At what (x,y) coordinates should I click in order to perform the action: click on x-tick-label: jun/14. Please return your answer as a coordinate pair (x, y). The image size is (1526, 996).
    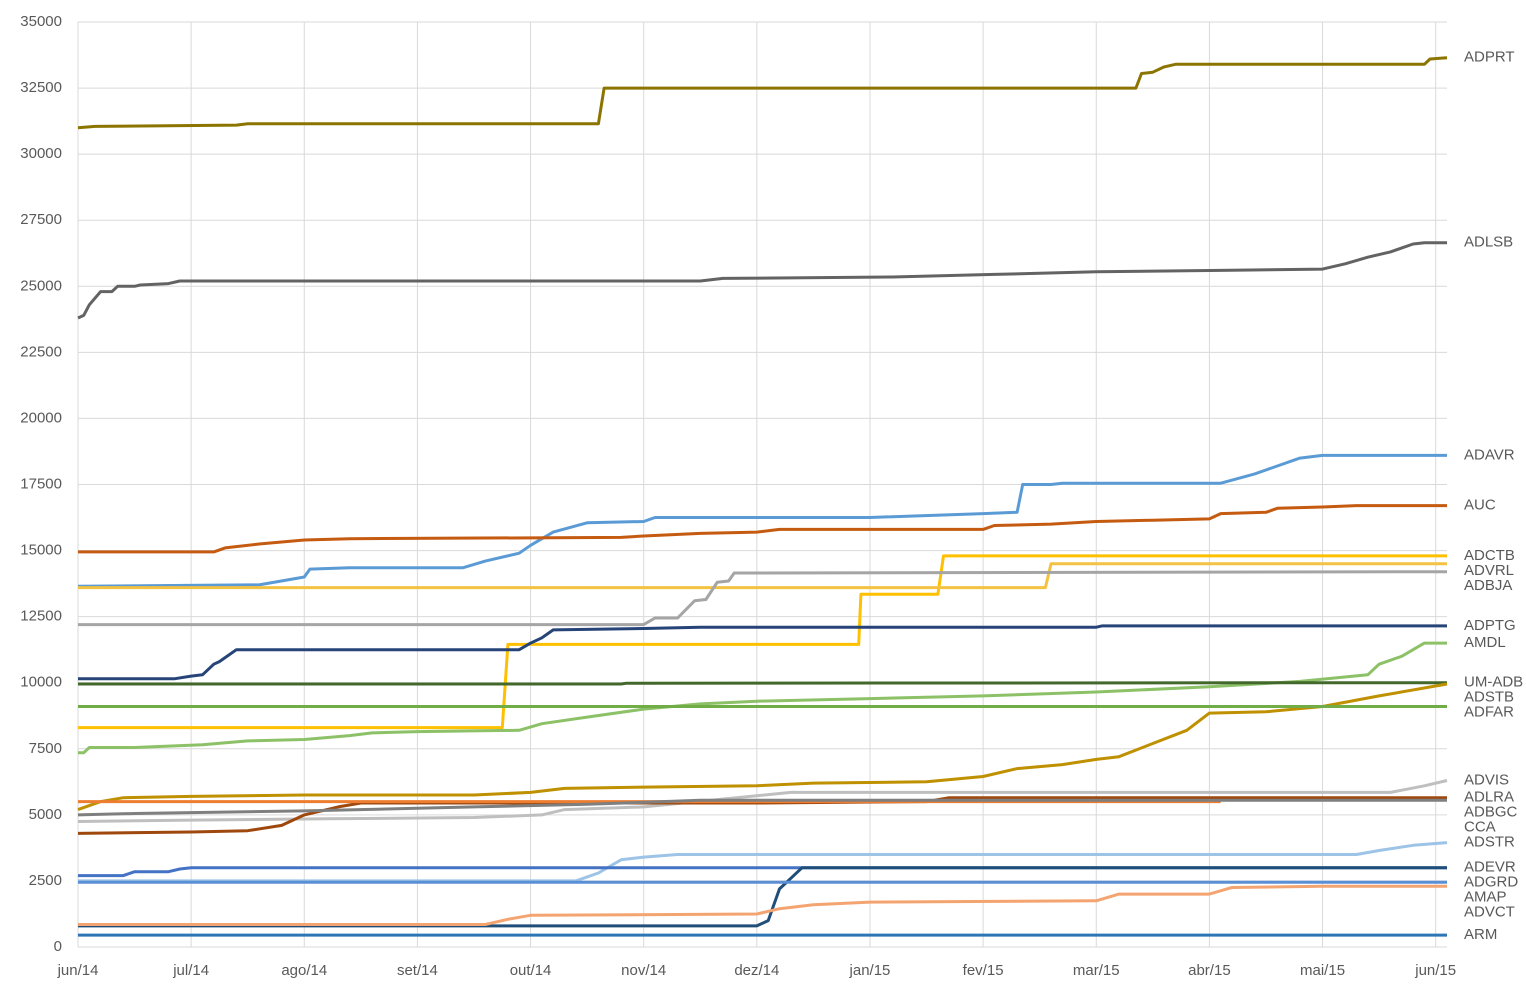
    Looking at the image, I should click on (78, 970).